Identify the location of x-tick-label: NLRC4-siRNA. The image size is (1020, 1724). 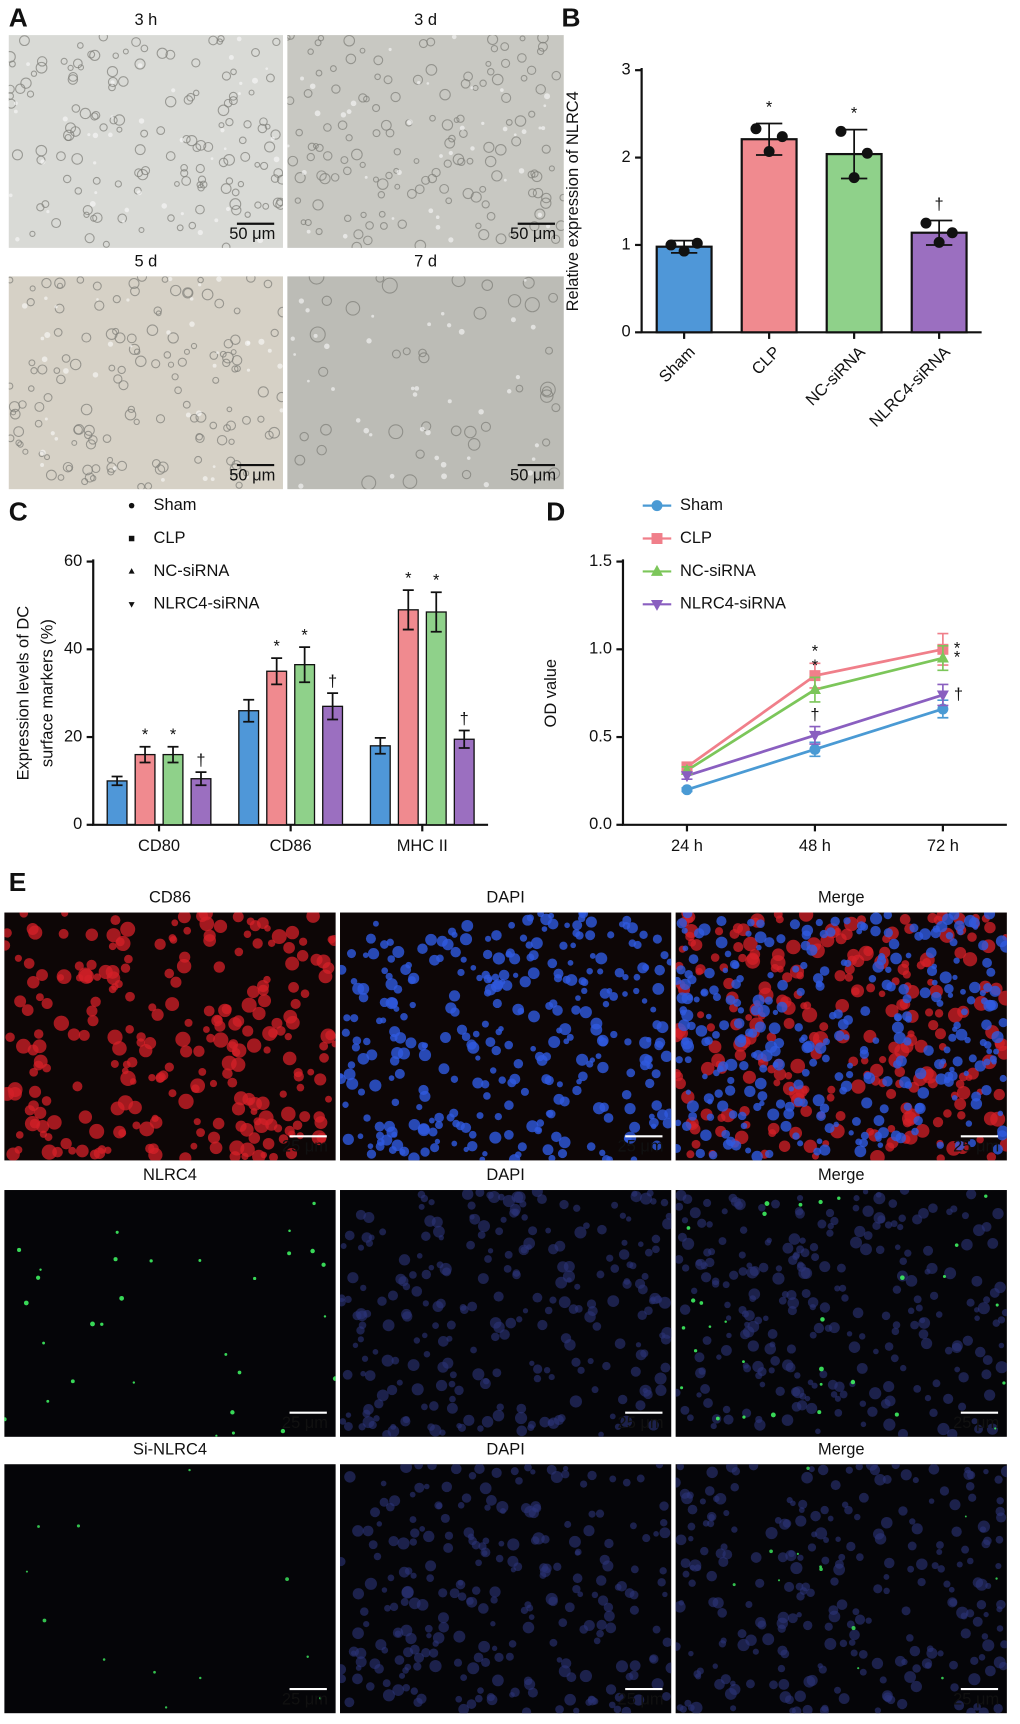
(910, 387).